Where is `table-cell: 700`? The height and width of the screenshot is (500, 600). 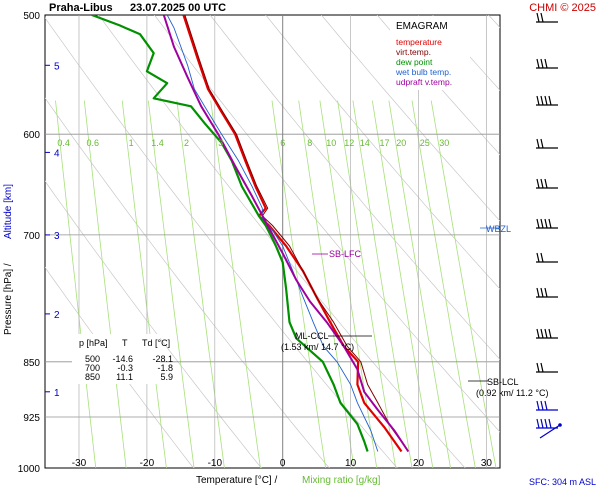 table-cell: 700 is located at coordinates (92, 368).